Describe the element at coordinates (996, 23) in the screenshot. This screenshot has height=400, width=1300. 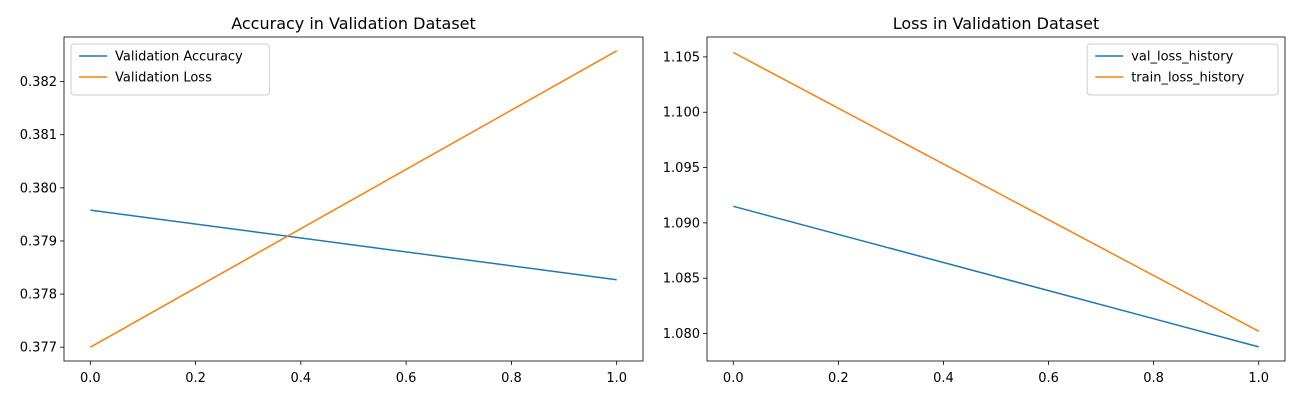
I see `chart-title: Loss in Validation Dataset` at that location.